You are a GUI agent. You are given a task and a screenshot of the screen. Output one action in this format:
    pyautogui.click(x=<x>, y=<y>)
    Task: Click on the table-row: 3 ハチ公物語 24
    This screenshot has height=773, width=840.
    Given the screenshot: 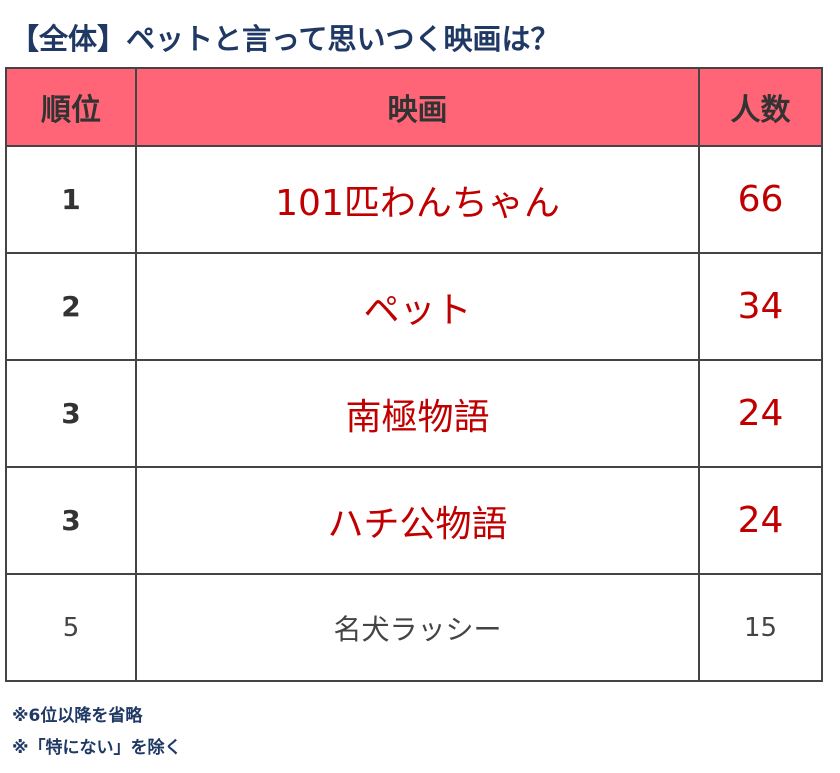 What is the action you would take?
    pyautogui.click(x=414, y=520)
    